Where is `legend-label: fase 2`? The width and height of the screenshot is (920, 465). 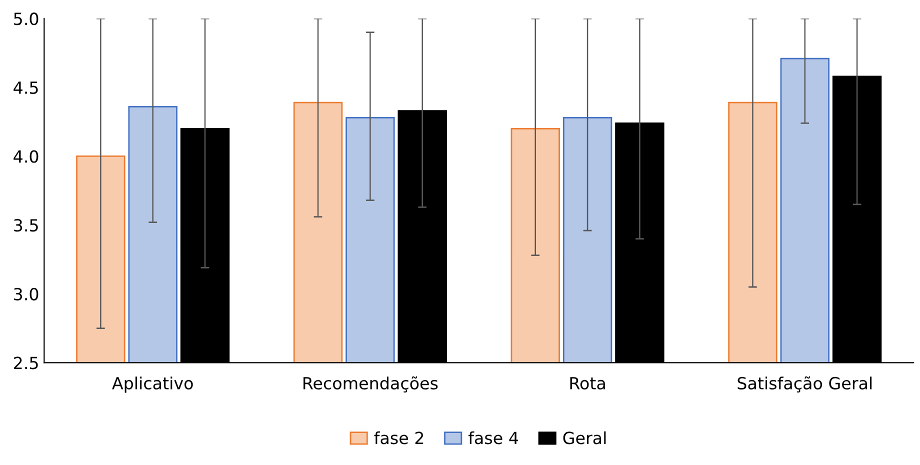 legend-label: fase 2 is located at coordinates (399, 437).